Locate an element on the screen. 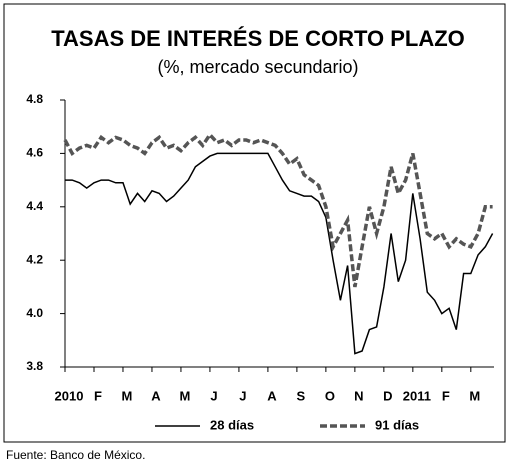 The height and width of the screenshot is (471, 510). x-tick-label: D is located at coordinates (387, 395).